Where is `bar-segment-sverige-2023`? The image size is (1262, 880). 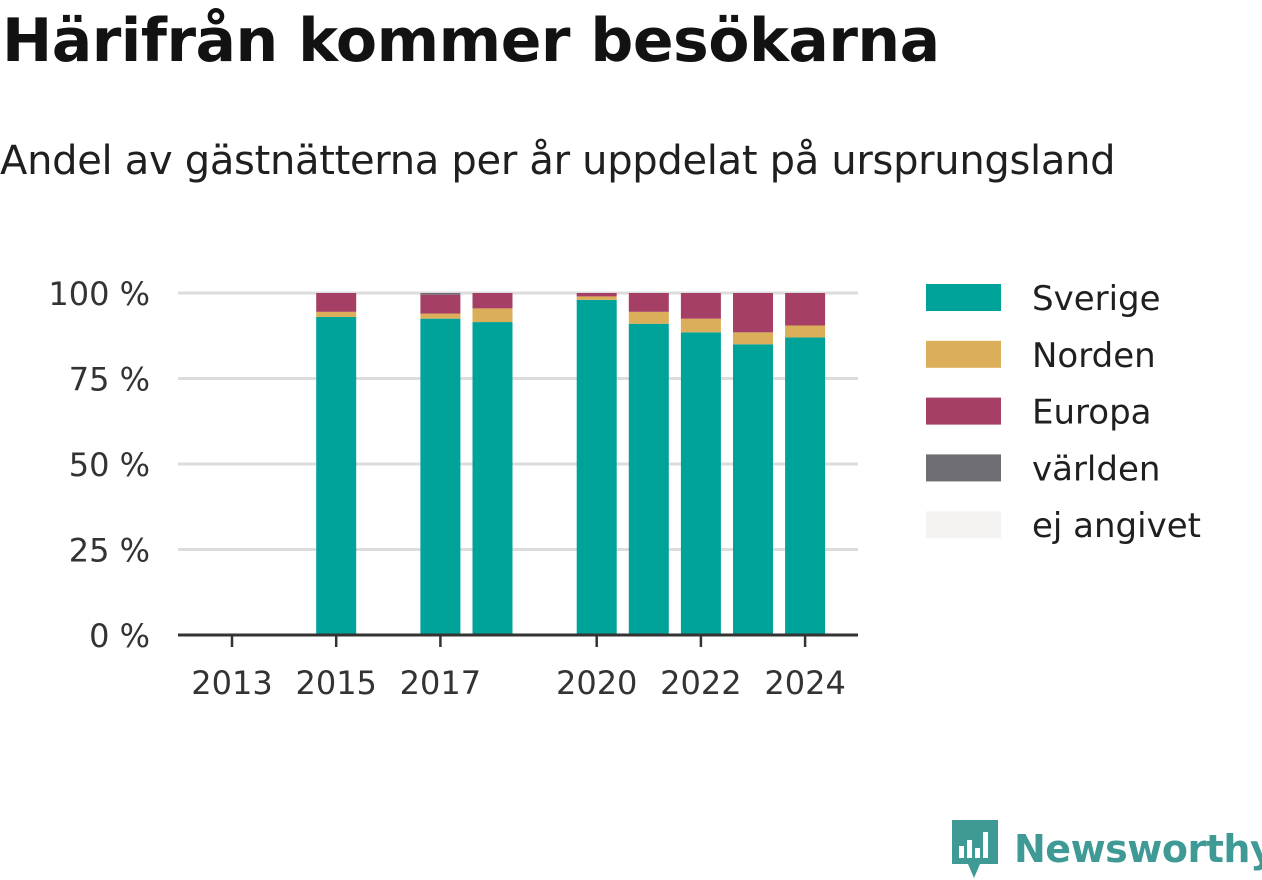 bar-segment-sverige-2023 is located at coordinates (753, 489).